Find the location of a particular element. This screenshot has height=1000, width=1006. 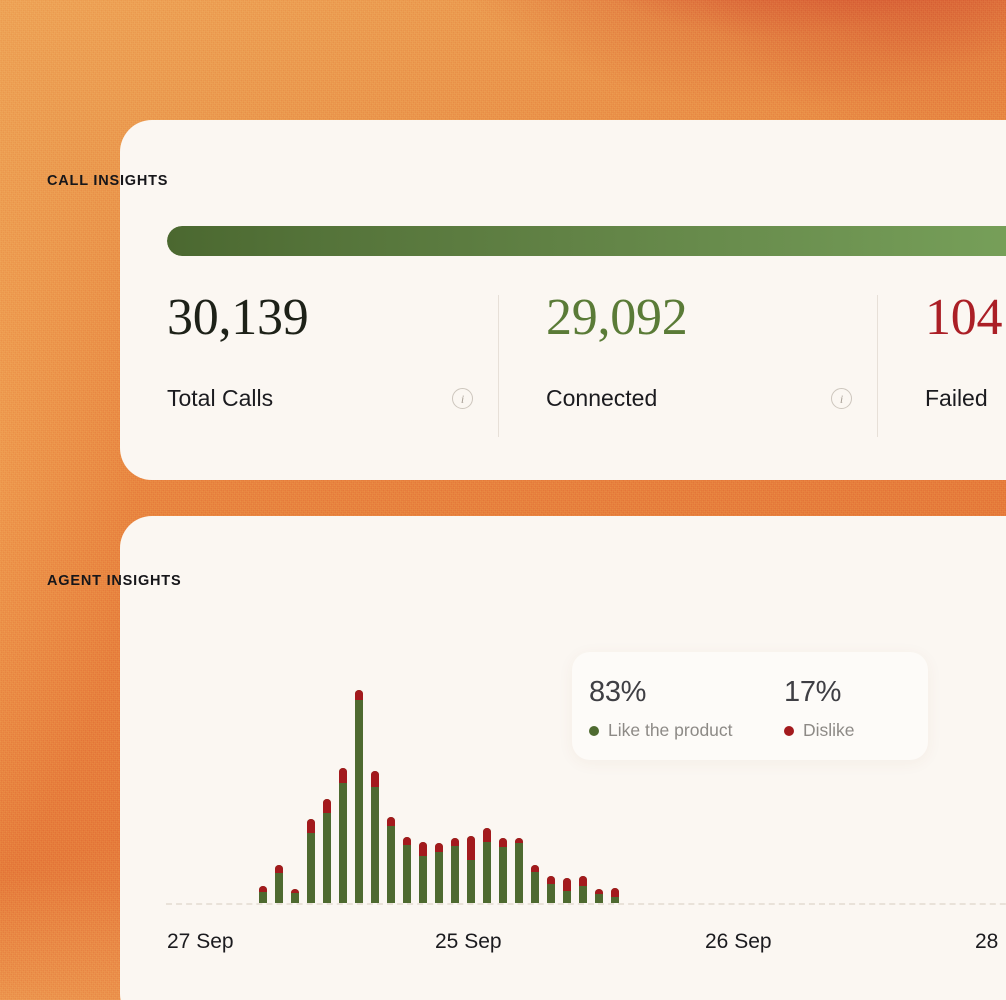

call-insights-title: CALL INSIGHTS is located at coordinates (108, 181).